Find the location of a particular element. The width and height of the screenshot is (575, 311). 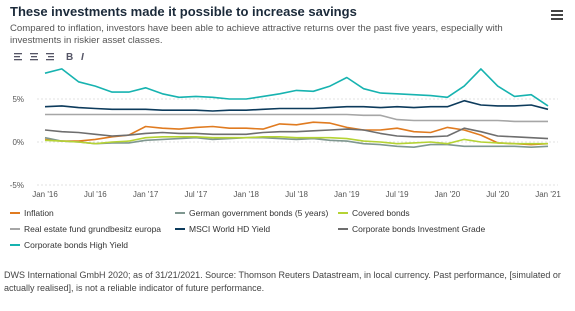

legend-item: Inflation is located at coordinates (32, 213).